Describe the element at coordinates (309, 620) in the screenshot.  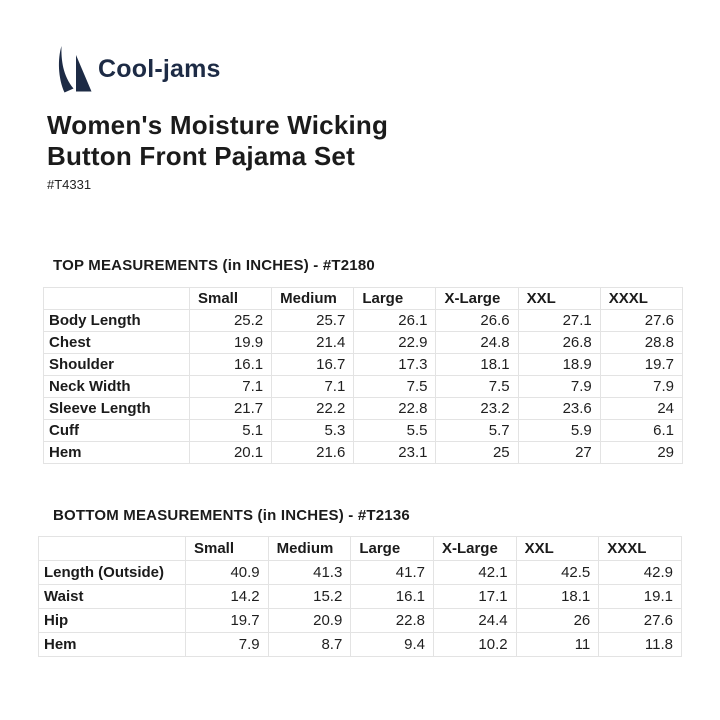
I see `measurement-cell: 20.9` at that location.